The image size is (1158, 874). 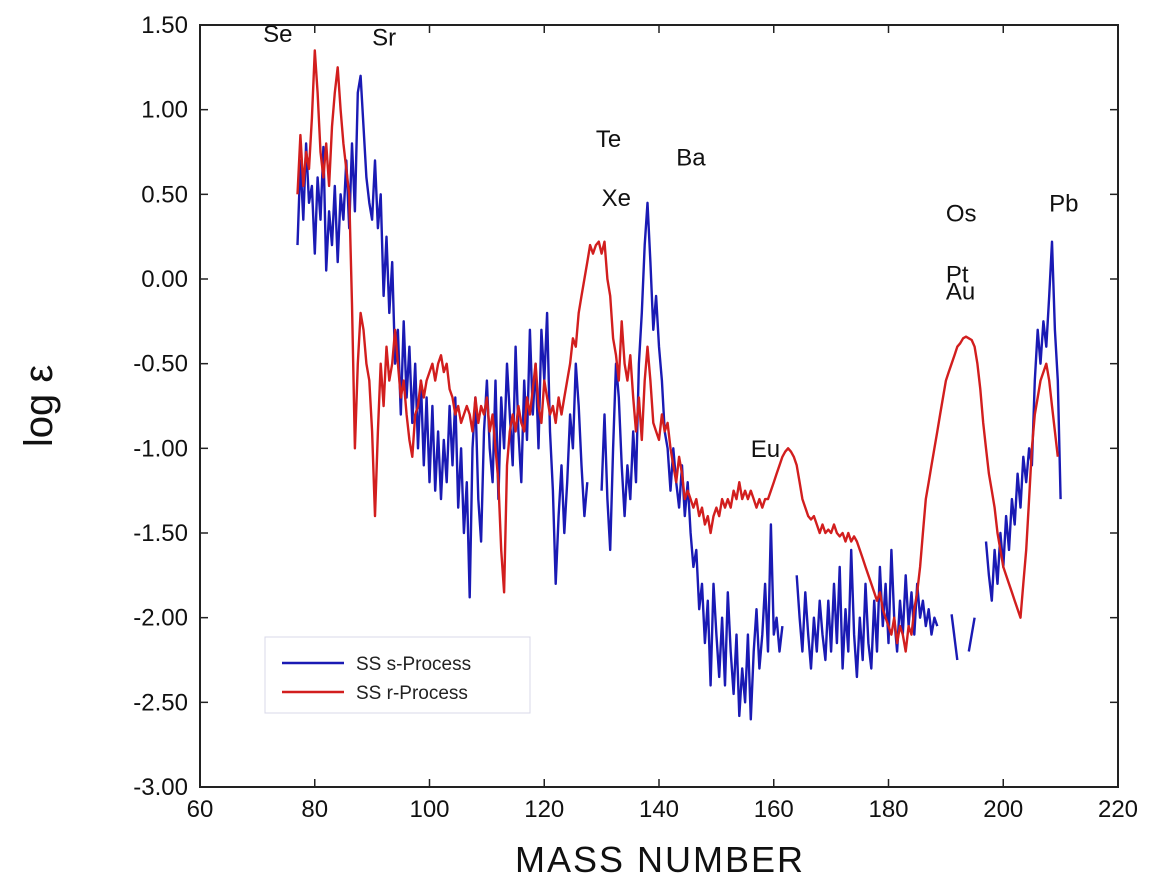 What do you see at coordinates (164, 194) in the screenshot?
I see `y-tick-label: 0.50` at bounding box center [164, 194].